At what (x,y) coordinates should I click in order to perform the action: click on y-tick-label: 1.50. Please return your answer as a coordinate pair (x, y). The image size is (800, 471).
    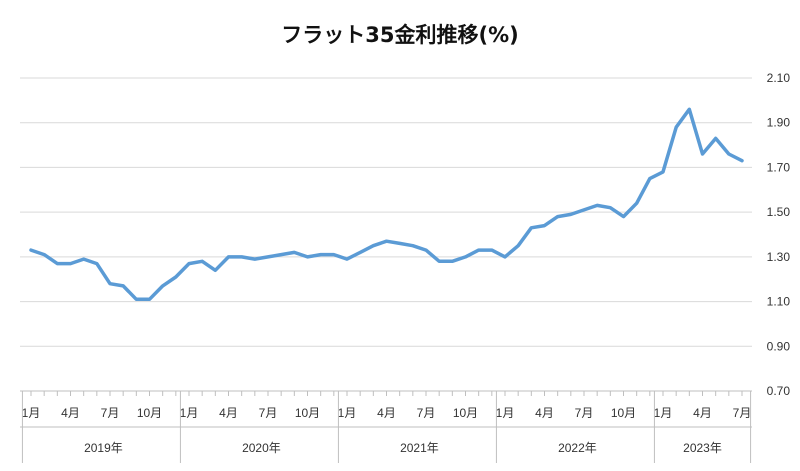
    Looking at the image, I should click on (779, 212).